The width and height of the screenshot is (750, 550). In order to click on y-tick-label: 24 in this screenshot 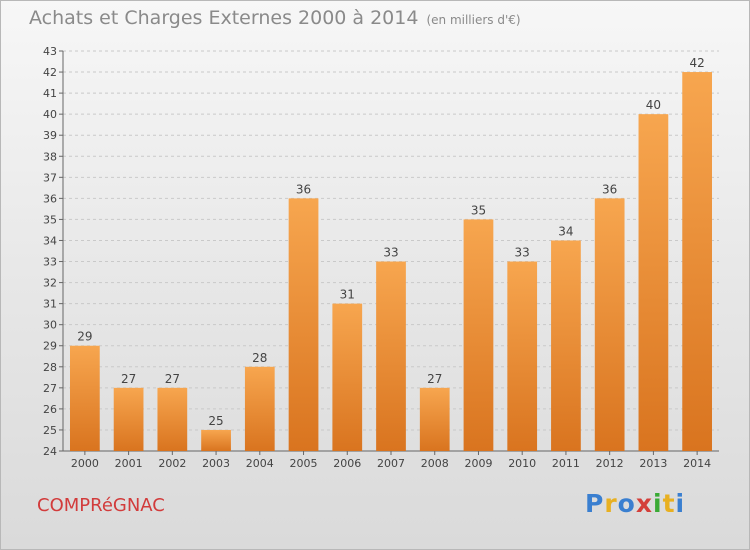, I will do `click(50, 451)`.